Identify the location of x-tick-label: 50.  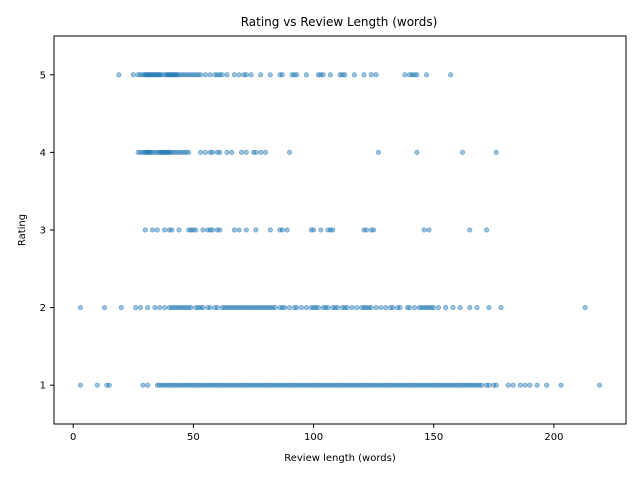
(193, 437).